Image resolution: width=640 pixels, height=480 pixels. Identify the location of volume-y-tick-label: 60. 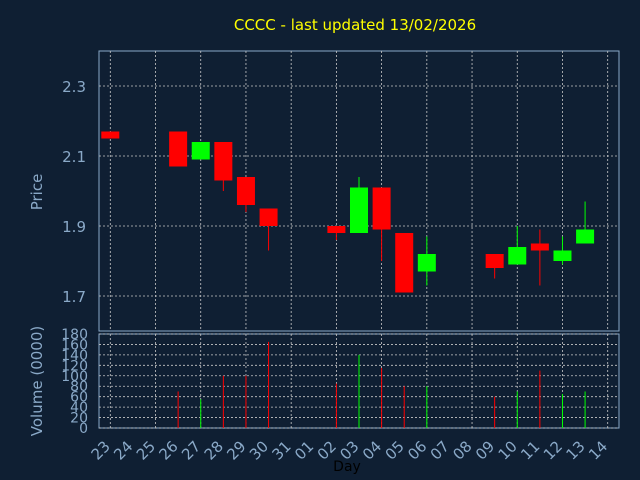
(79, 398).